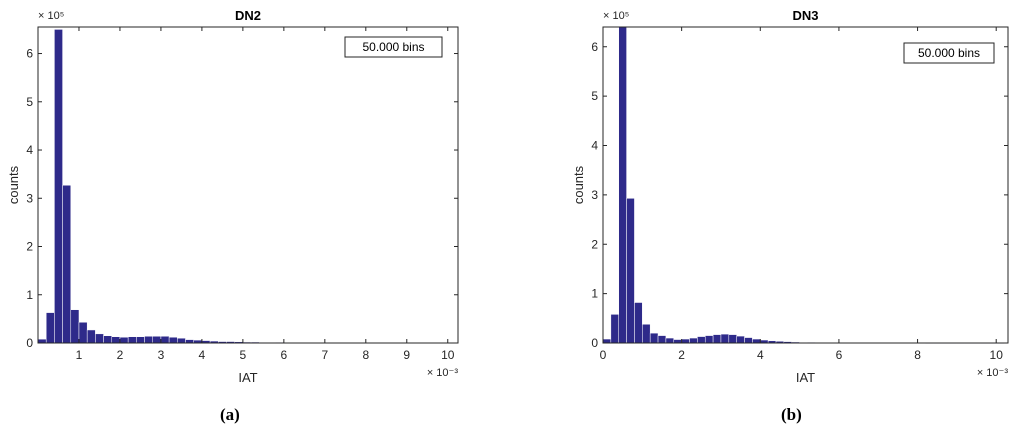 This screenshot has width=1024, height=435. What do you see at coordinates (230, 414) in the screenshot?
I see `panel-caption-a: (a)` at bounding box center [230, 414].